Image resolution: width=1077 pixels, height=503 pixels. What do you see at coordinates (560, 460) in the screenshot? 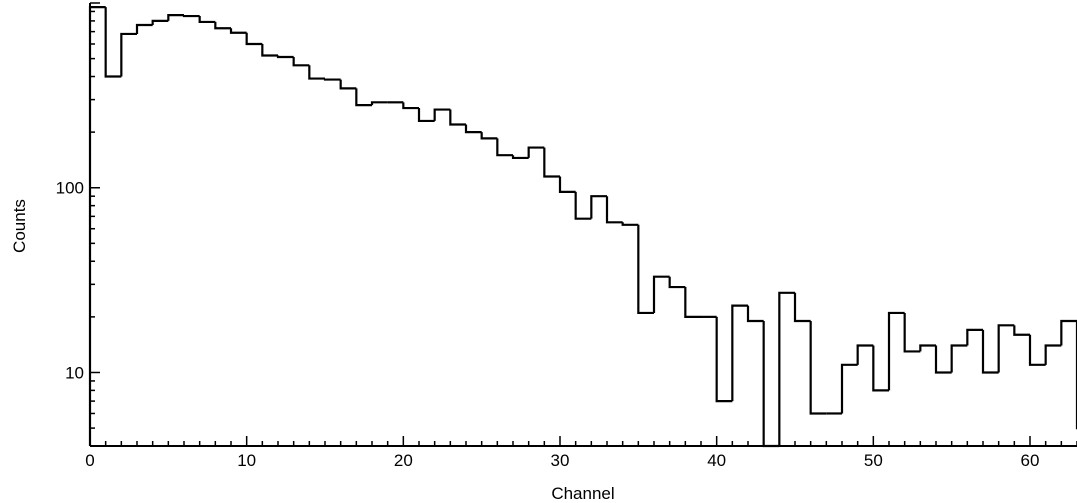
I see `x-tick-label: 30` at bounding box center [560, 460].